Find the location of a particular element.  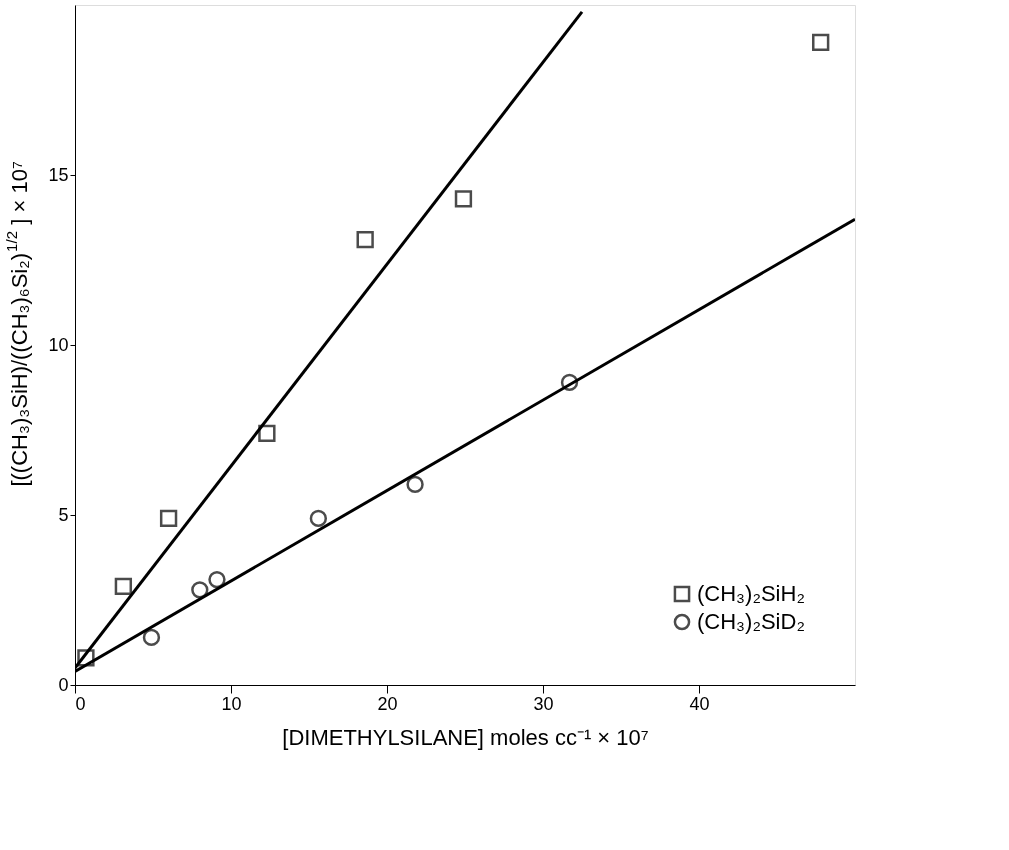

x-tick-label: 10 is located at coordinates (231, 703).